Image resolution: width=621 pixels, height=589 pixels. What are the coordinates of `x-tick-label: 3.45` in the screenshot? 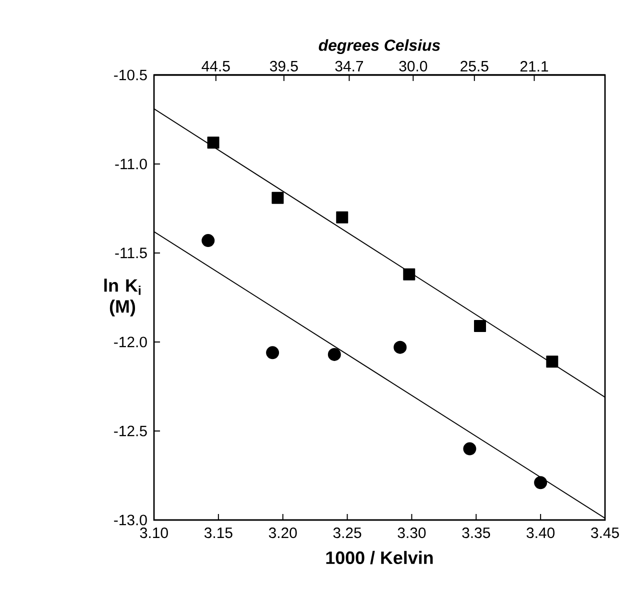 It's located at (605, 533).